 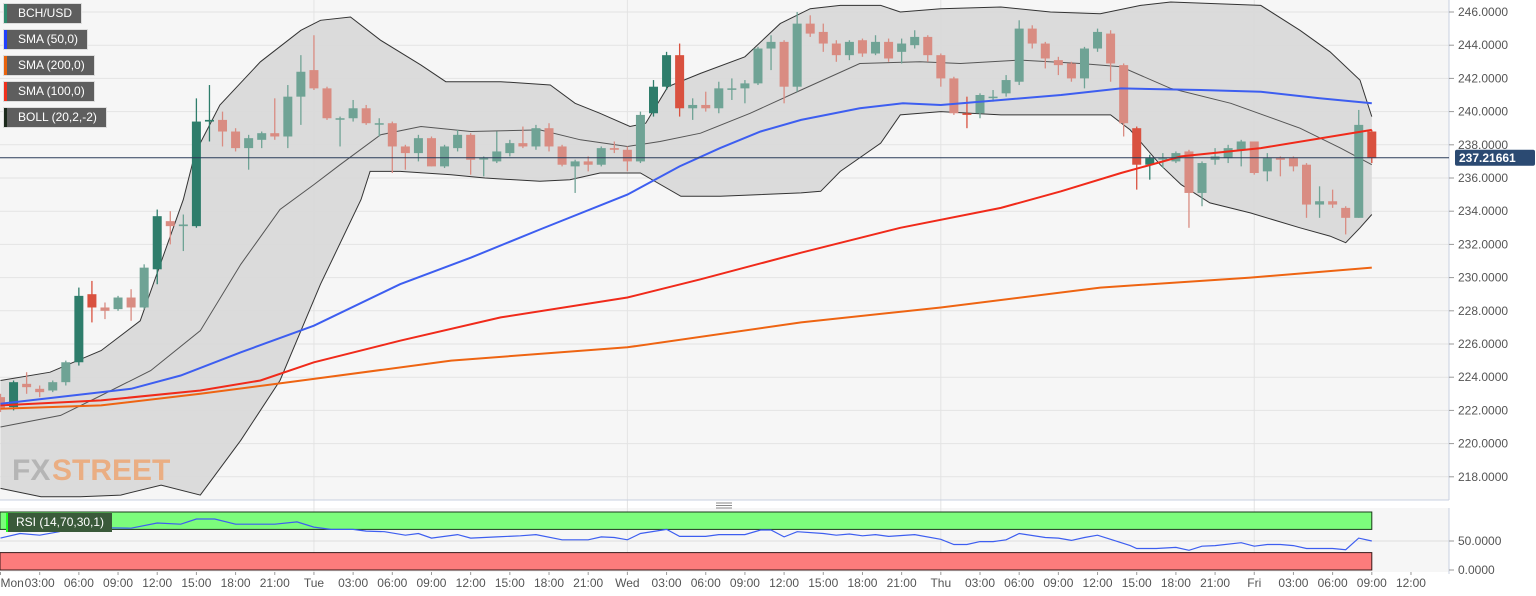 I want to click on legend-item-bchusd: BCH/USD, so click(x=43, y=13).